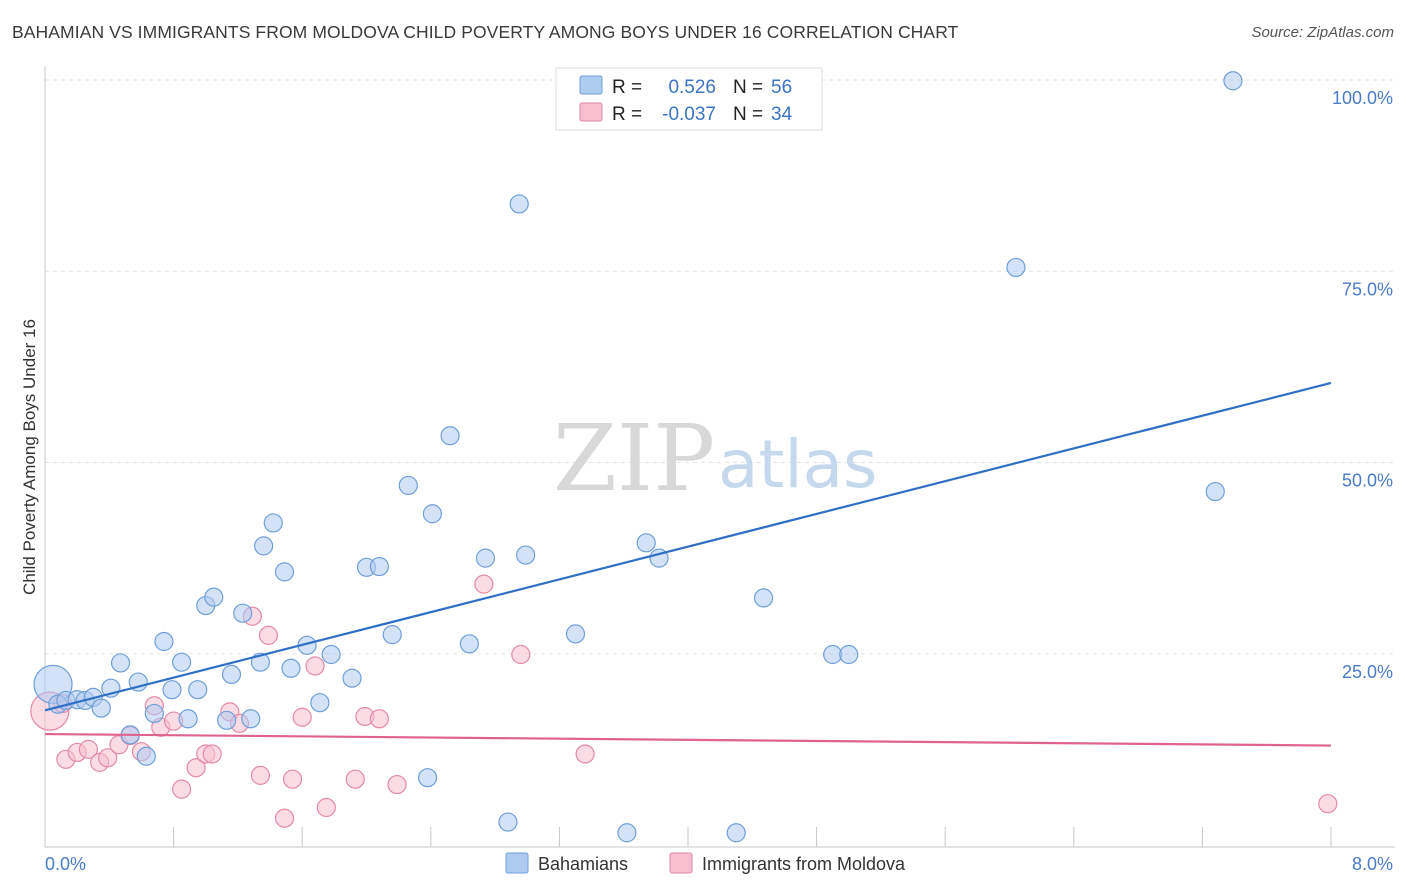  Describe the element at coordinates (583, 864) in the screenshot. I see `bottom-legend-label-bahamians: Bahamians` at that location.